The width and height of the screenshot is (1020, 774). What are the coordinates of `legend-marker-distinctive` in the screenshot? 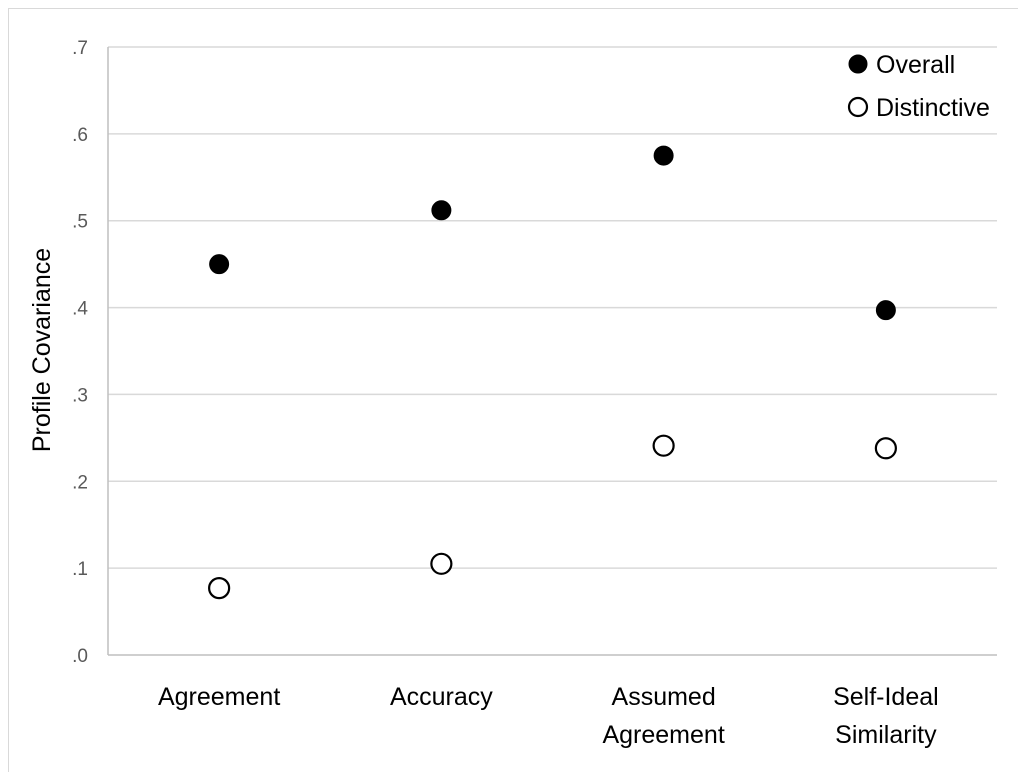 It's located at (858, 107).